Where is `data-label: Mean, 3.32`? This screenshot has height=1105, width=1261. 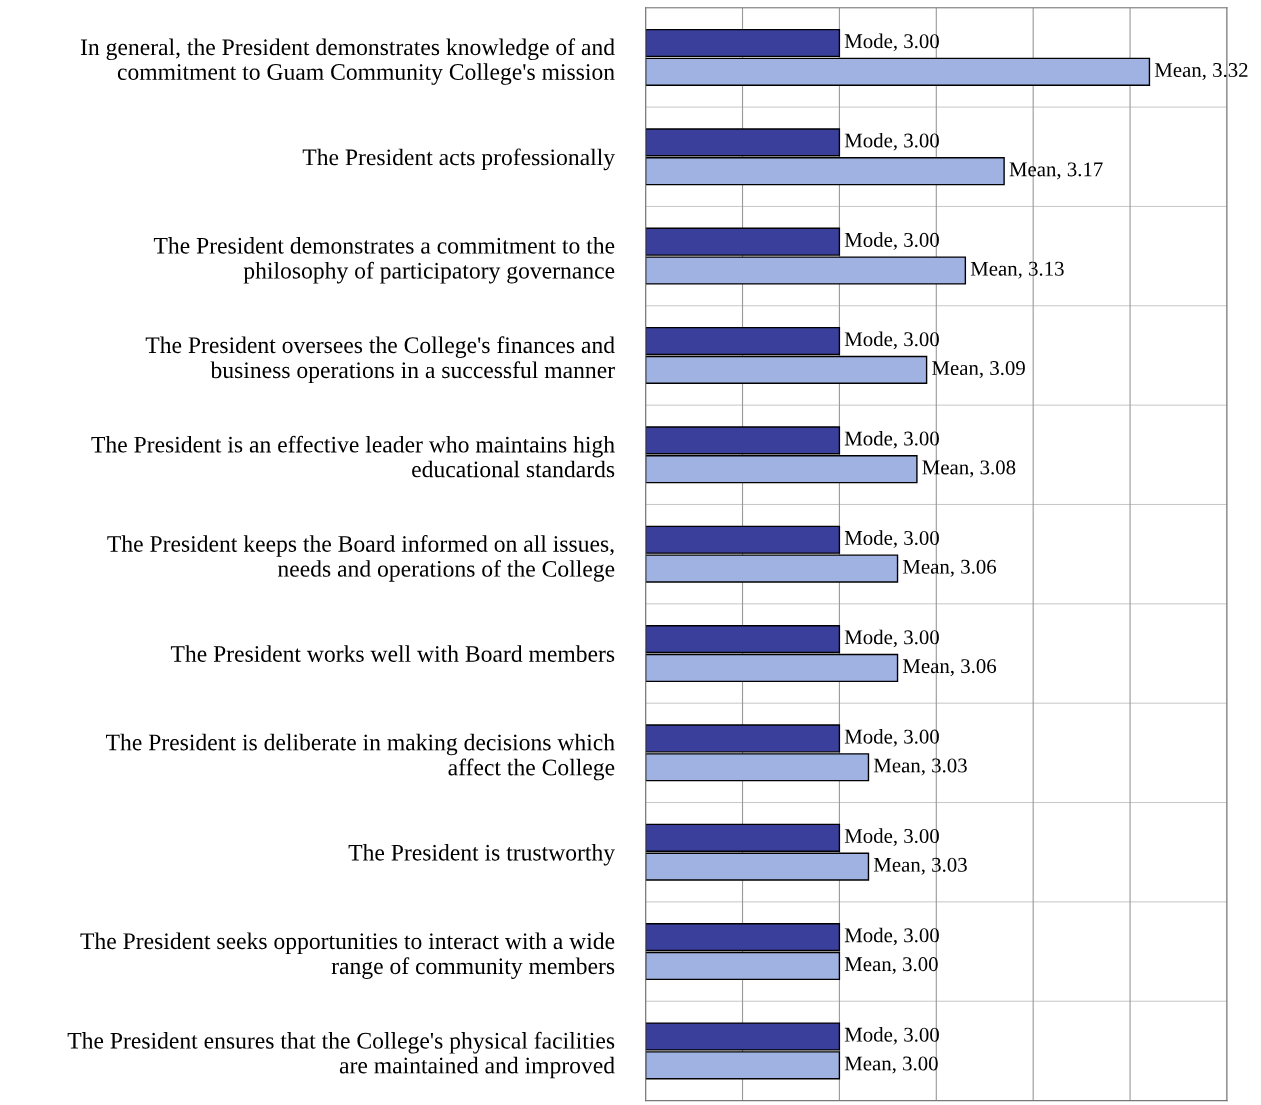 data-label: Mean, 3.32 is located at coordinates (1201, 72).